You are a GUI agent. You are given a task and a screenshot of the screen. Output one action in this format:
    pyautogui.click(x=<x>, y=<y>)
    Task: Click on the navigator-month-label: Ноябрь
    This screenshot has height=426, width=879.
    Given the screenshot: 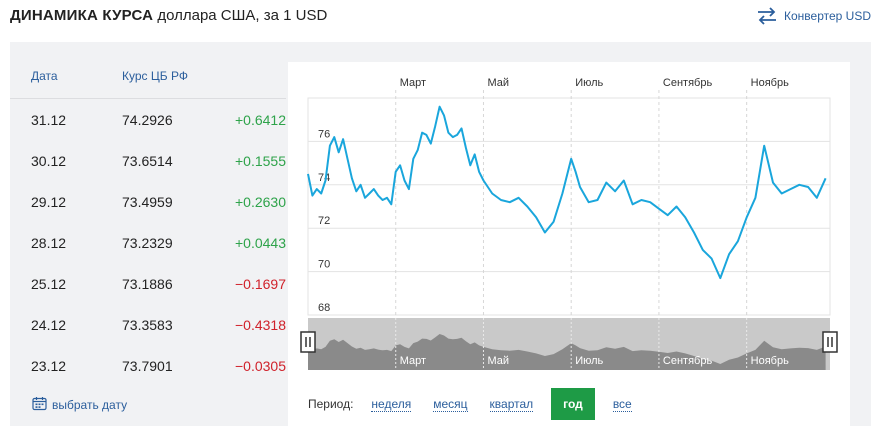 What is the action you would take?
    pyautogui.click(x=770, y=361)
    